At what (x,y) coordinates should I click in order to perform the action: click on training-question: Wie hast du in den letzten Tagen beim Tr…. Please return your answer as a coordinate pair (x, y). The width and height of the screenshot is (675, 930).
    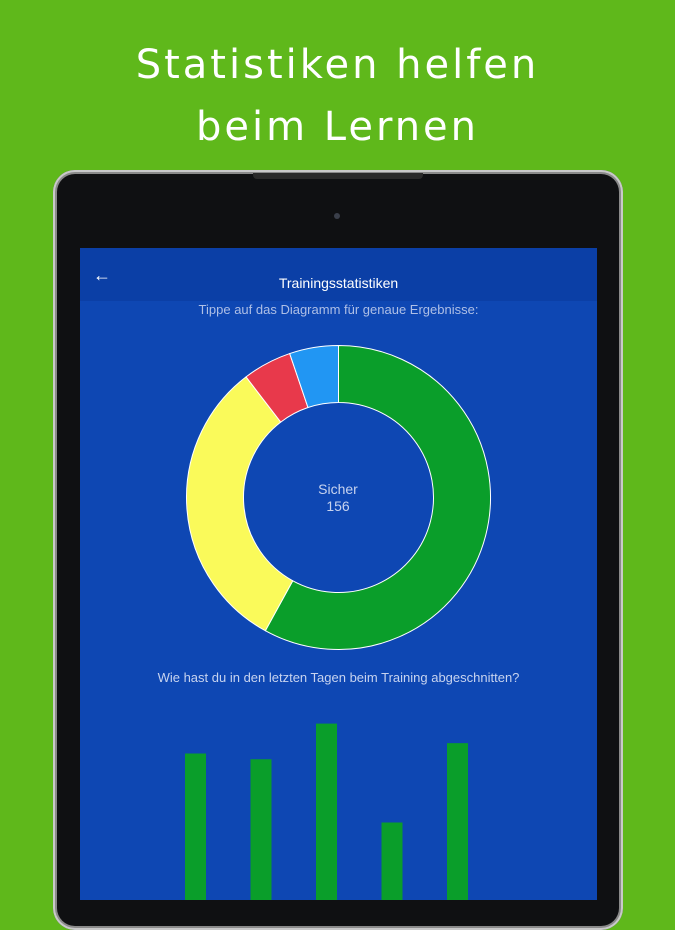
    Looking at the image, I should click on (338, 677).